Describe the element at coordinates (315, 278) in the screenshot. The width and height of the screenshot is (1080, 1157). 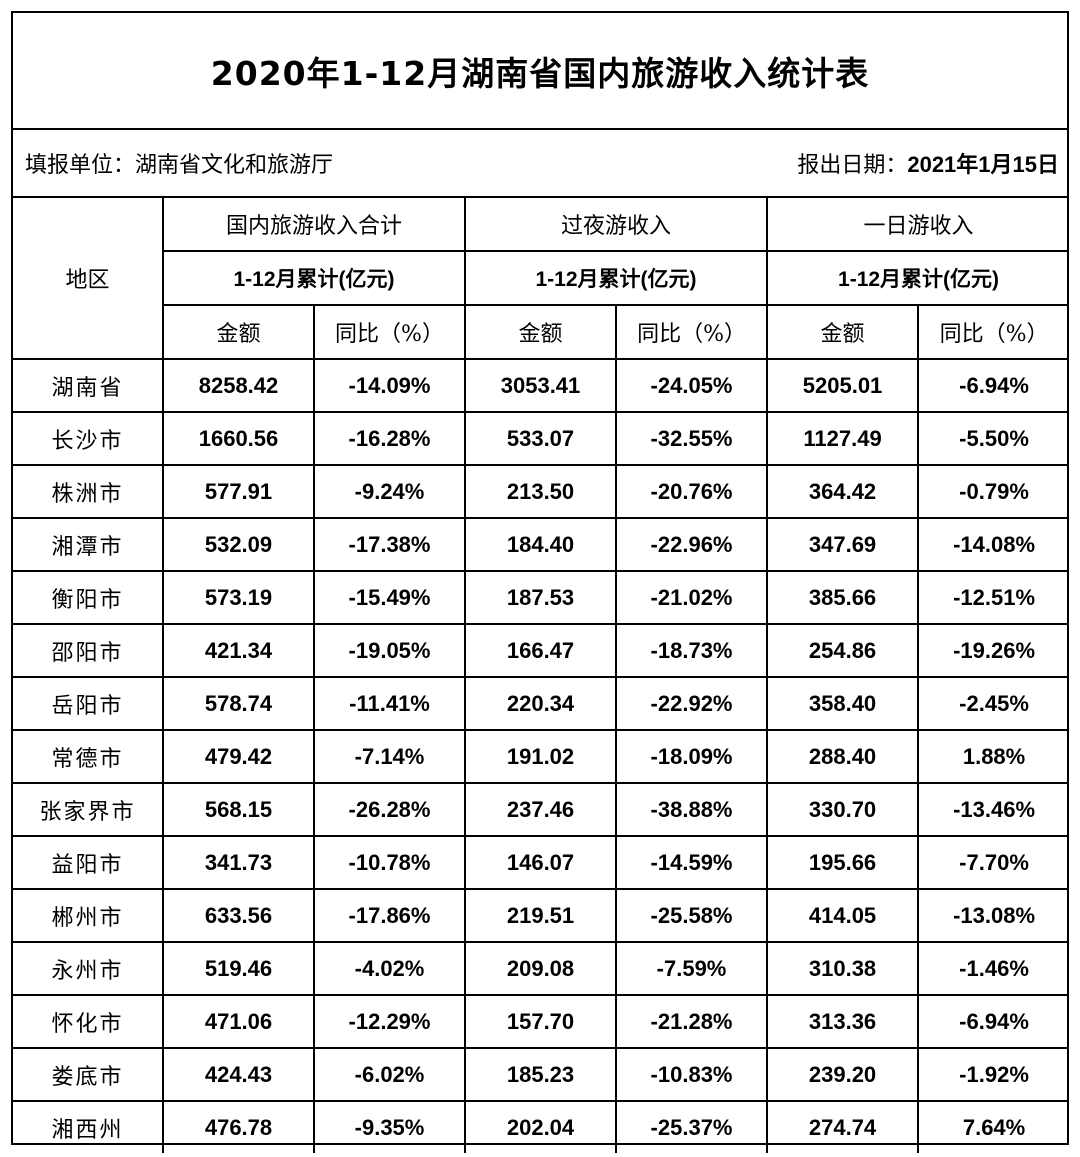
I see `period-header-total: 1-12月累计(亿元)` at that location.